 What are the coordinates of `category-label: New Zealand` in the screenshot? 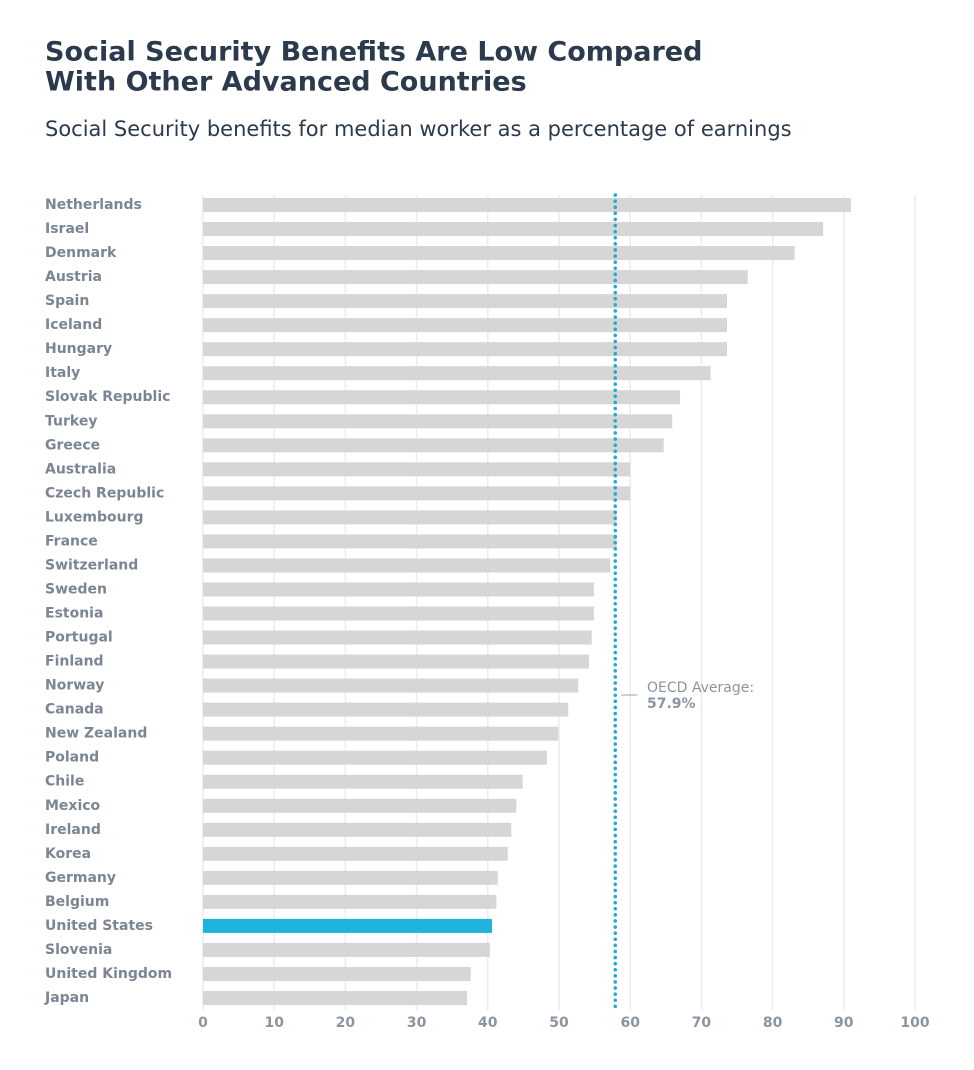 It's located at (96, 734).